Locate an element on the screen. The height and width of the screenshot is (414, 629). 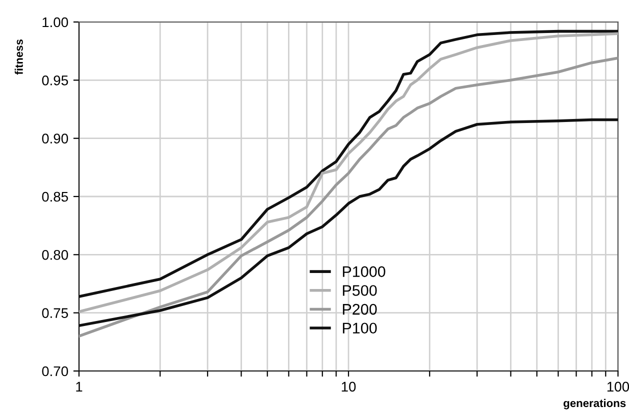
legend-label: P100 is located at coordinates (359, 328).